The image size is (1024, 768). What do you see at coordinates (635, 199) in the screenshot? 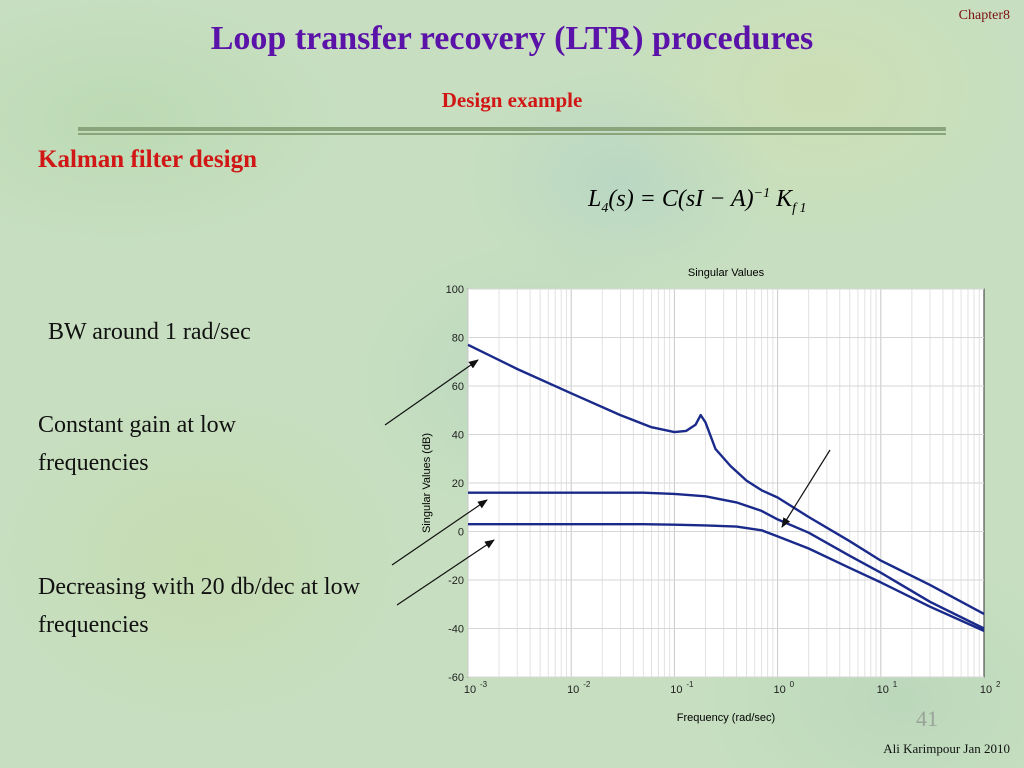
I see `eq-lhs-arg: (s) =` at bounding box center [635, 199].